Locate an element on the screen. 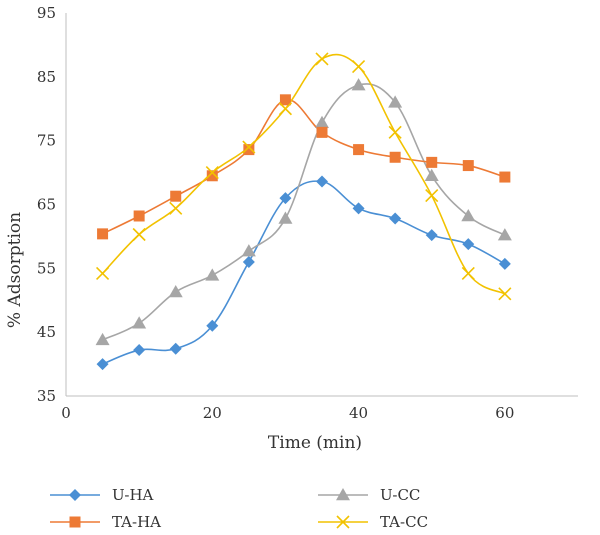 This screenshot has width=600, height=535. y-tick-label: 75 is located at coordinates (46, 141).